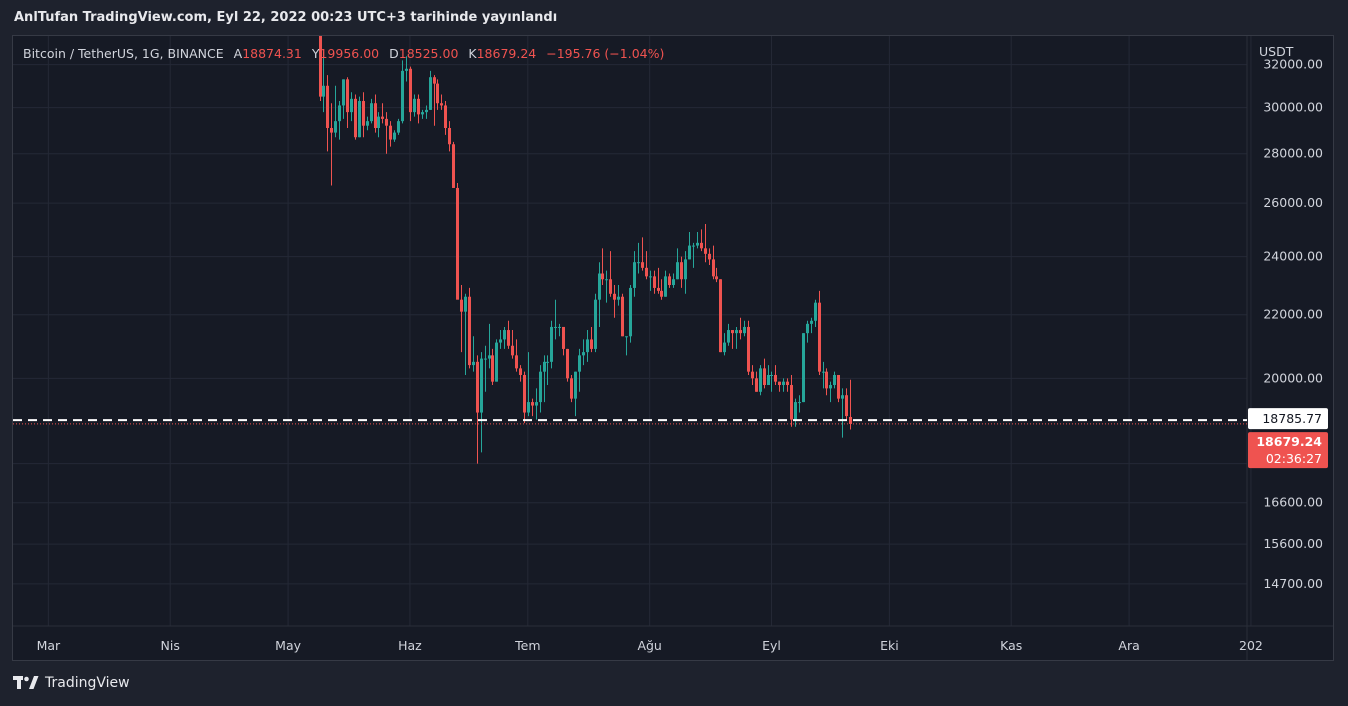 The image size is (1348, 706). I want to click on high-key: Y, so click(315, 53).